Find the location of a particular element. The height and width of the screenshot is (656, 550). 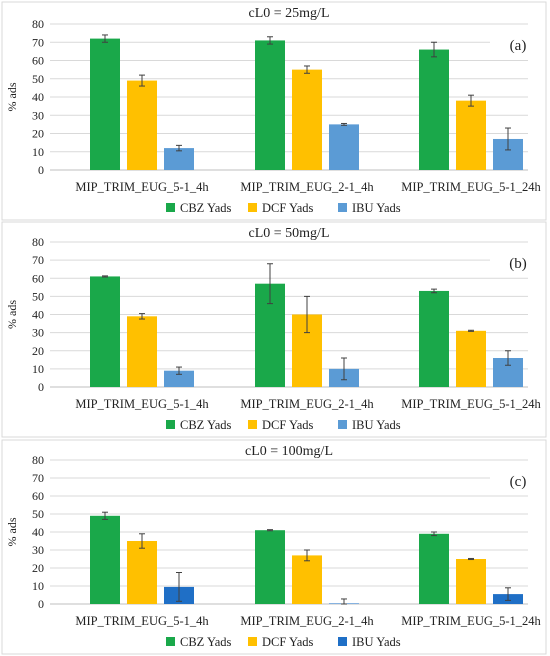

chart-title: cL0 = 25mg/L is located at coordinates (289, 13).